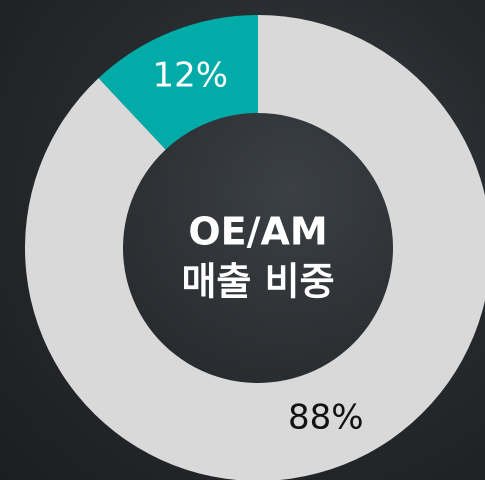 This screenshot has height=480, width=485. Describe the element at coordinates (326, 418) in the screenshot. I see `value-label: 88%` at that location.